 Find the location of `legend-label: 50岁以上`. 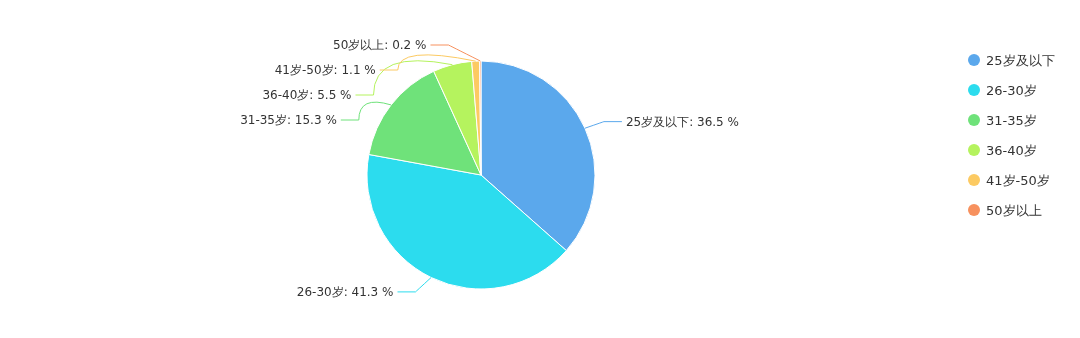

legend-label: 50岁以上 is located at coordinates (1014, 210).